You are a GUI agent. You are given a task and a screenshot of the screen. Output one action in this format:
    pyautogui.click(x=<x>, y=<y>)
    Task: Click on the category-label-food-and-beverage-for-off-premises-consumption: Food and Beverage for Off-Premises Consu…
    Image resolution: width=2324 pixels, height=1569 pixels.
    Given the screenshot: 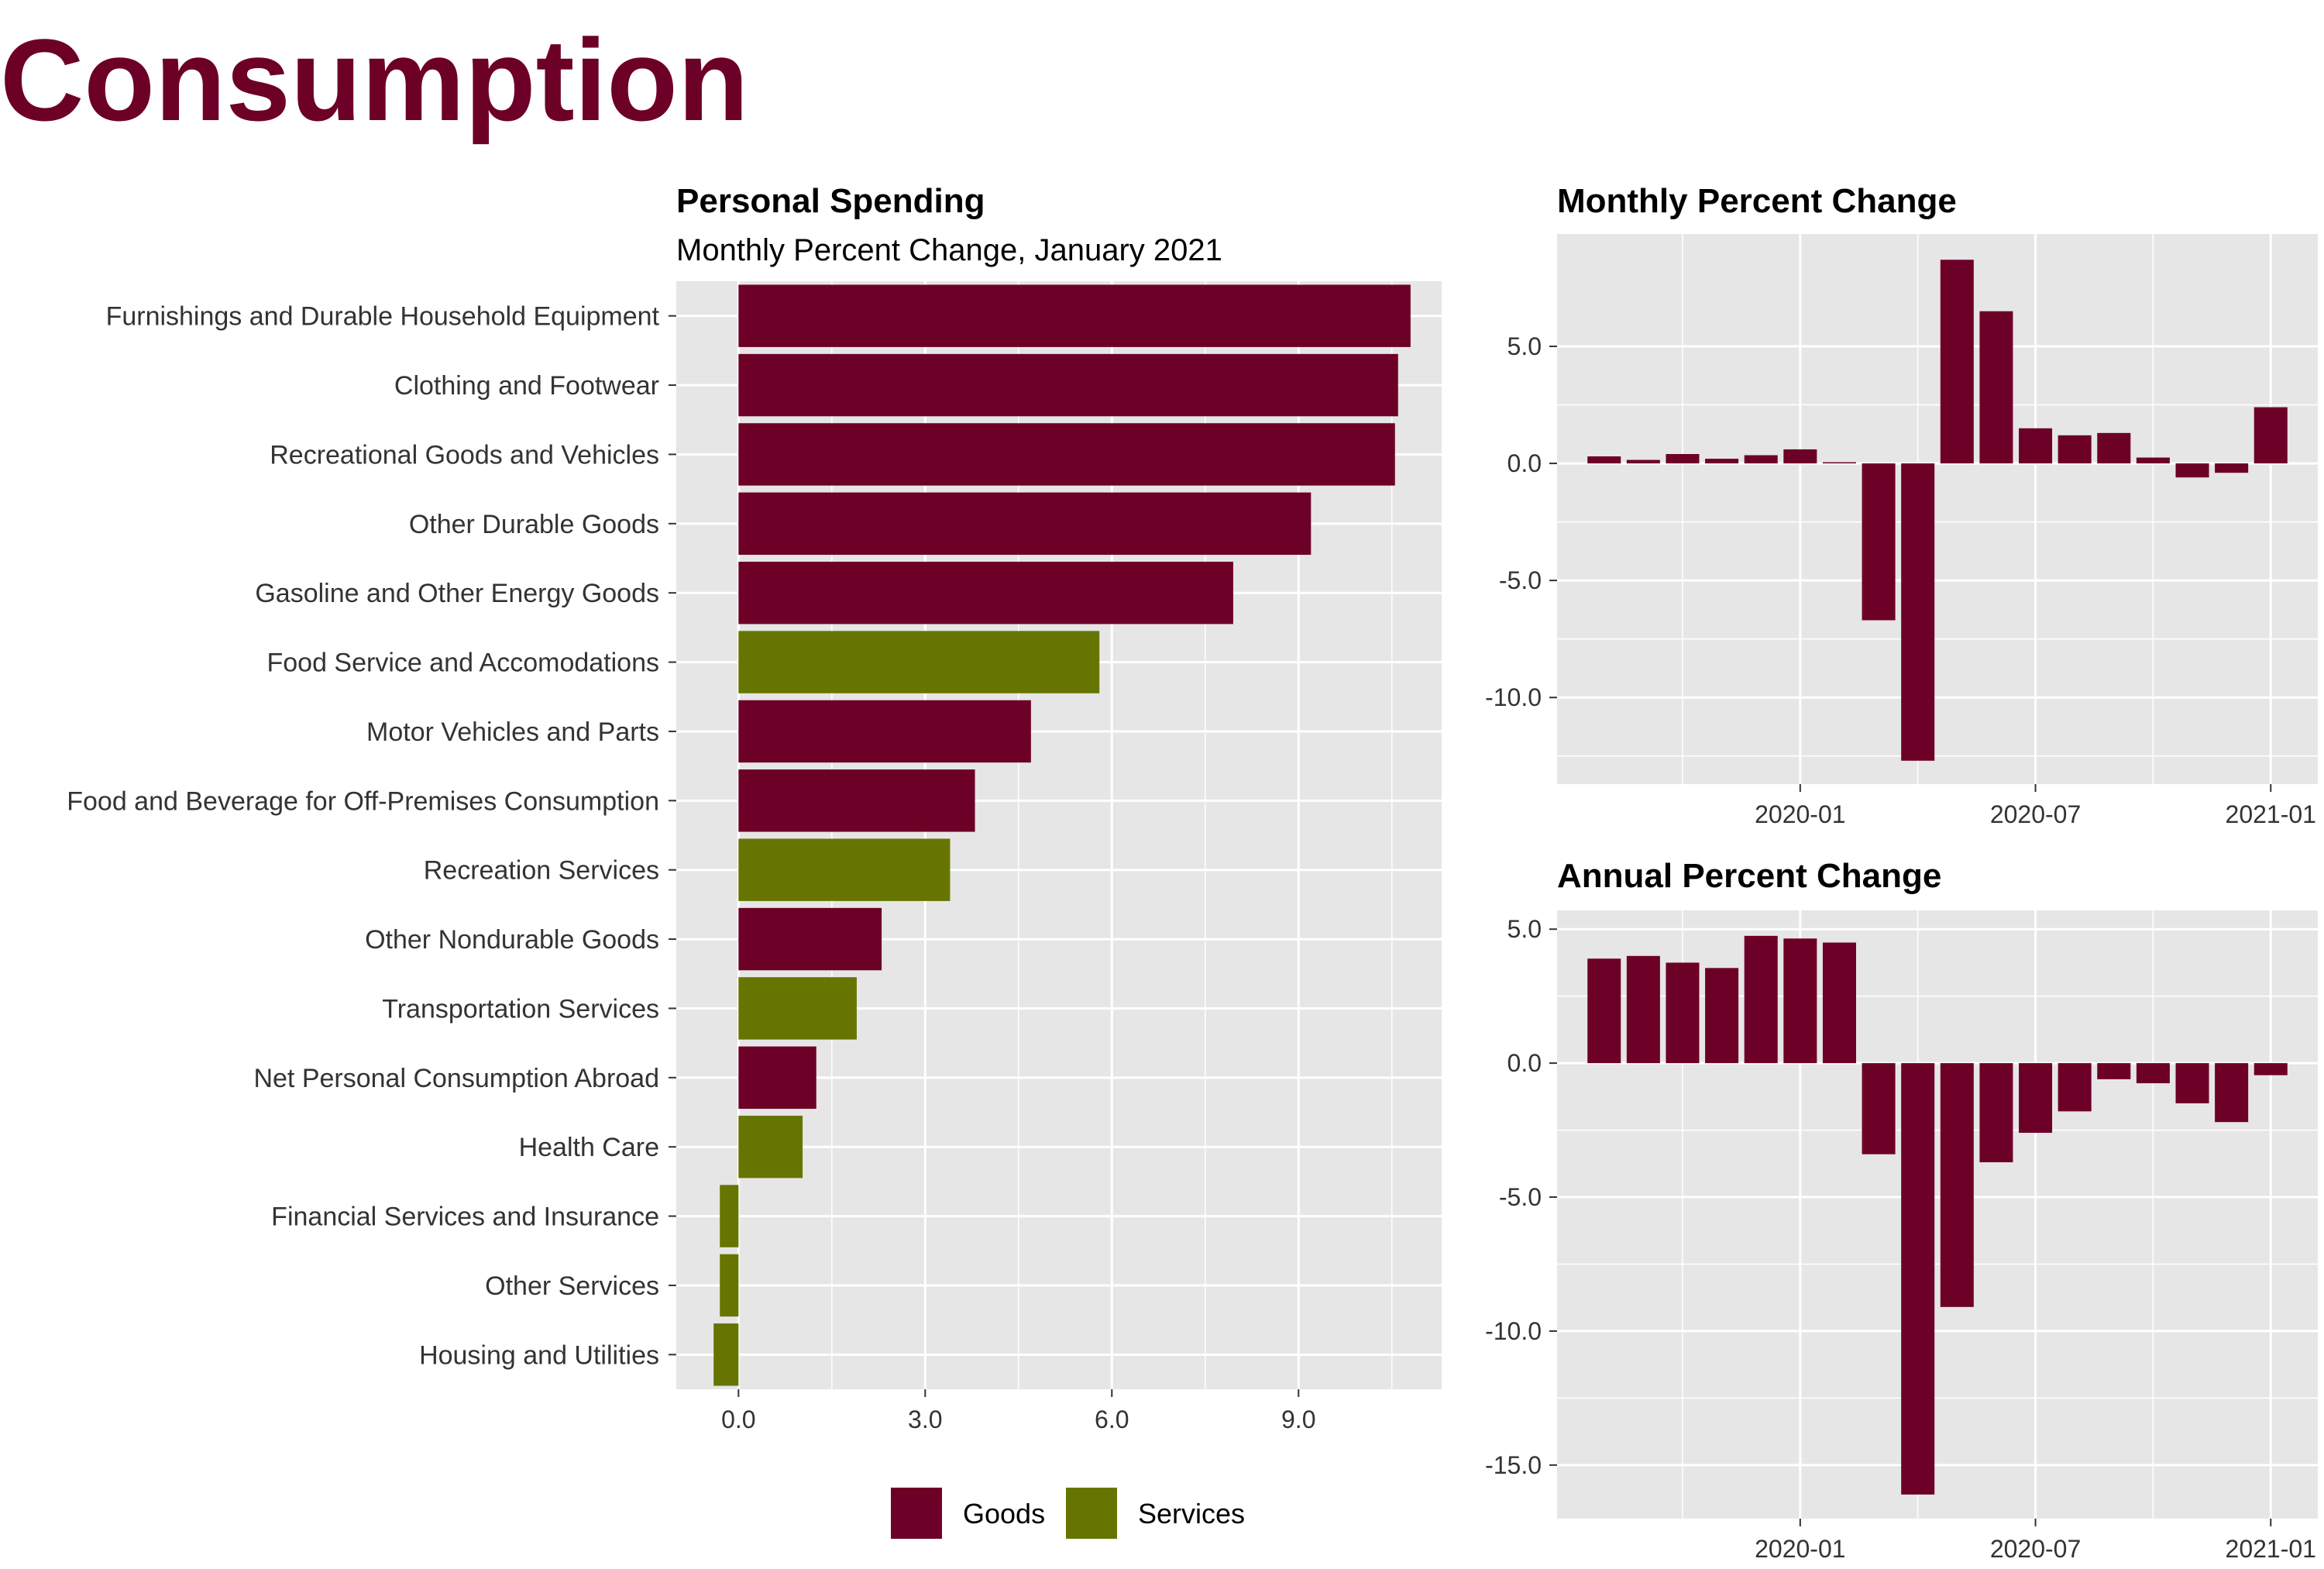 What is the action you would take?
    pyautogui.click(x=363, y=801)
    